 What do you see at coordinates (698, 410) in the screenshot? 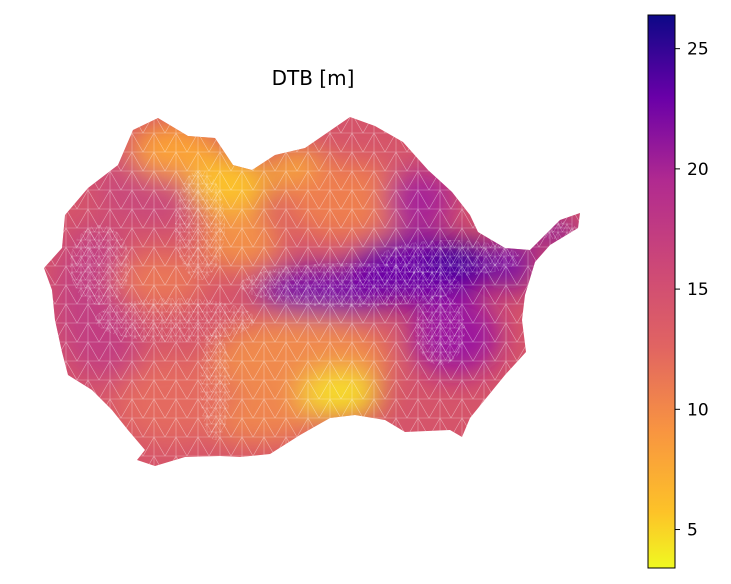
I see `colorbar-tick-label: 10` at bounding box center [698, 410].